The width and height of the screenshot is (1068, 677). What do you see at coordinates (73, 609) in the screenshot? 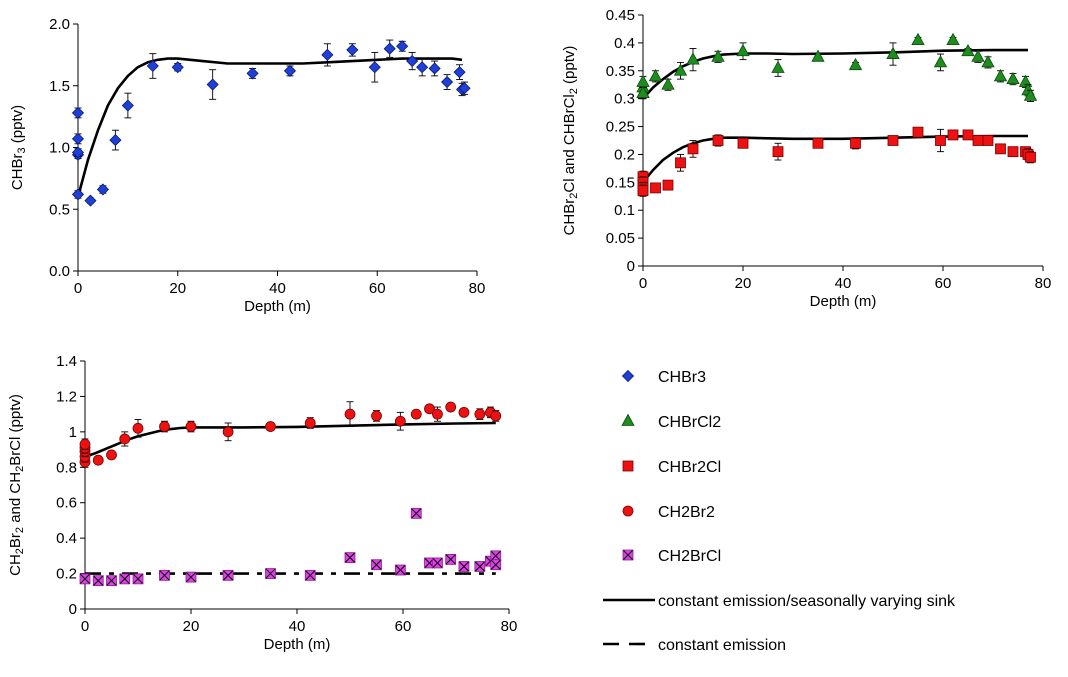
I see `y-tick-label: 0` at bounding box center [73, 609].